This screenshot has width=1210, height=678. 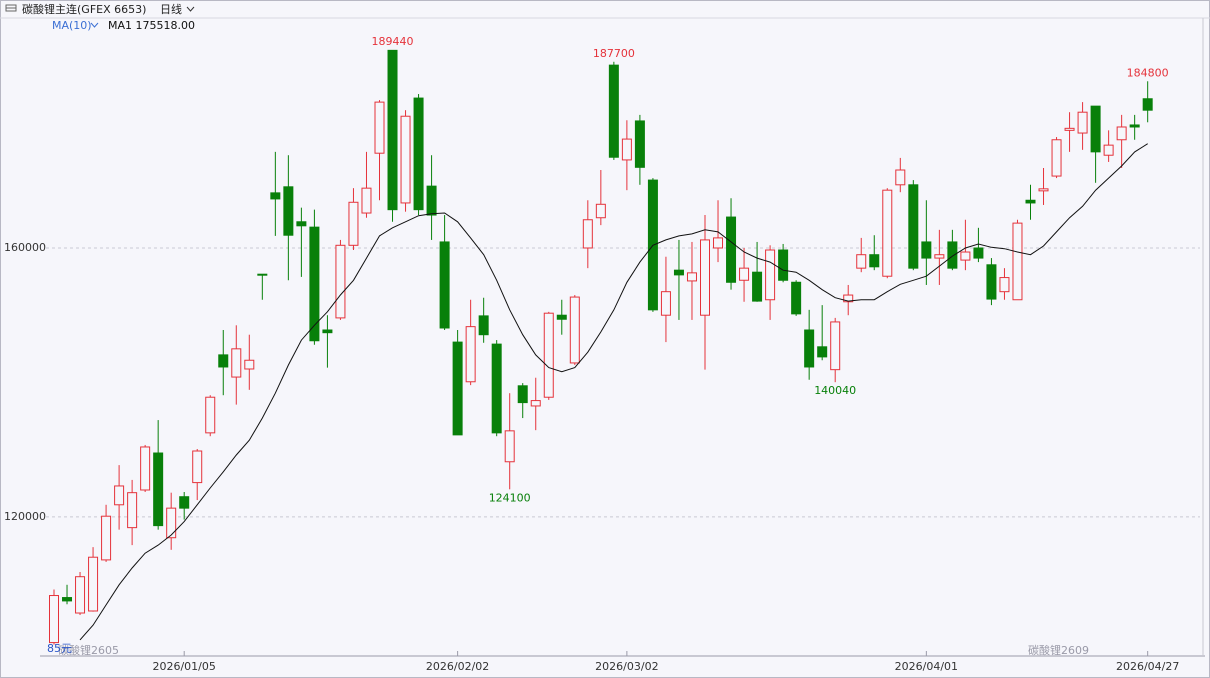 I want to click on far-contract-label: 碳酸锂2609, so click(x=1058, y=650).